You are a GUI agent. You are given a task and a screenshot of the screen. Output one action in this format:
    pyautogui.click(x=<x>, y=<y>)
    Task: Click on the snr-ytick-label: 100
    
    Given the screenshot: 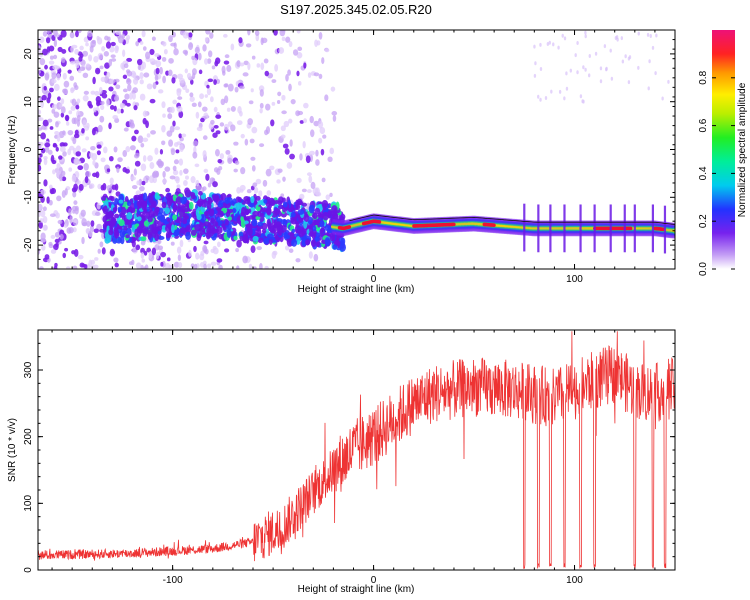 What is the action you would take?
    pyautogui.click(x=28, y=503)
    